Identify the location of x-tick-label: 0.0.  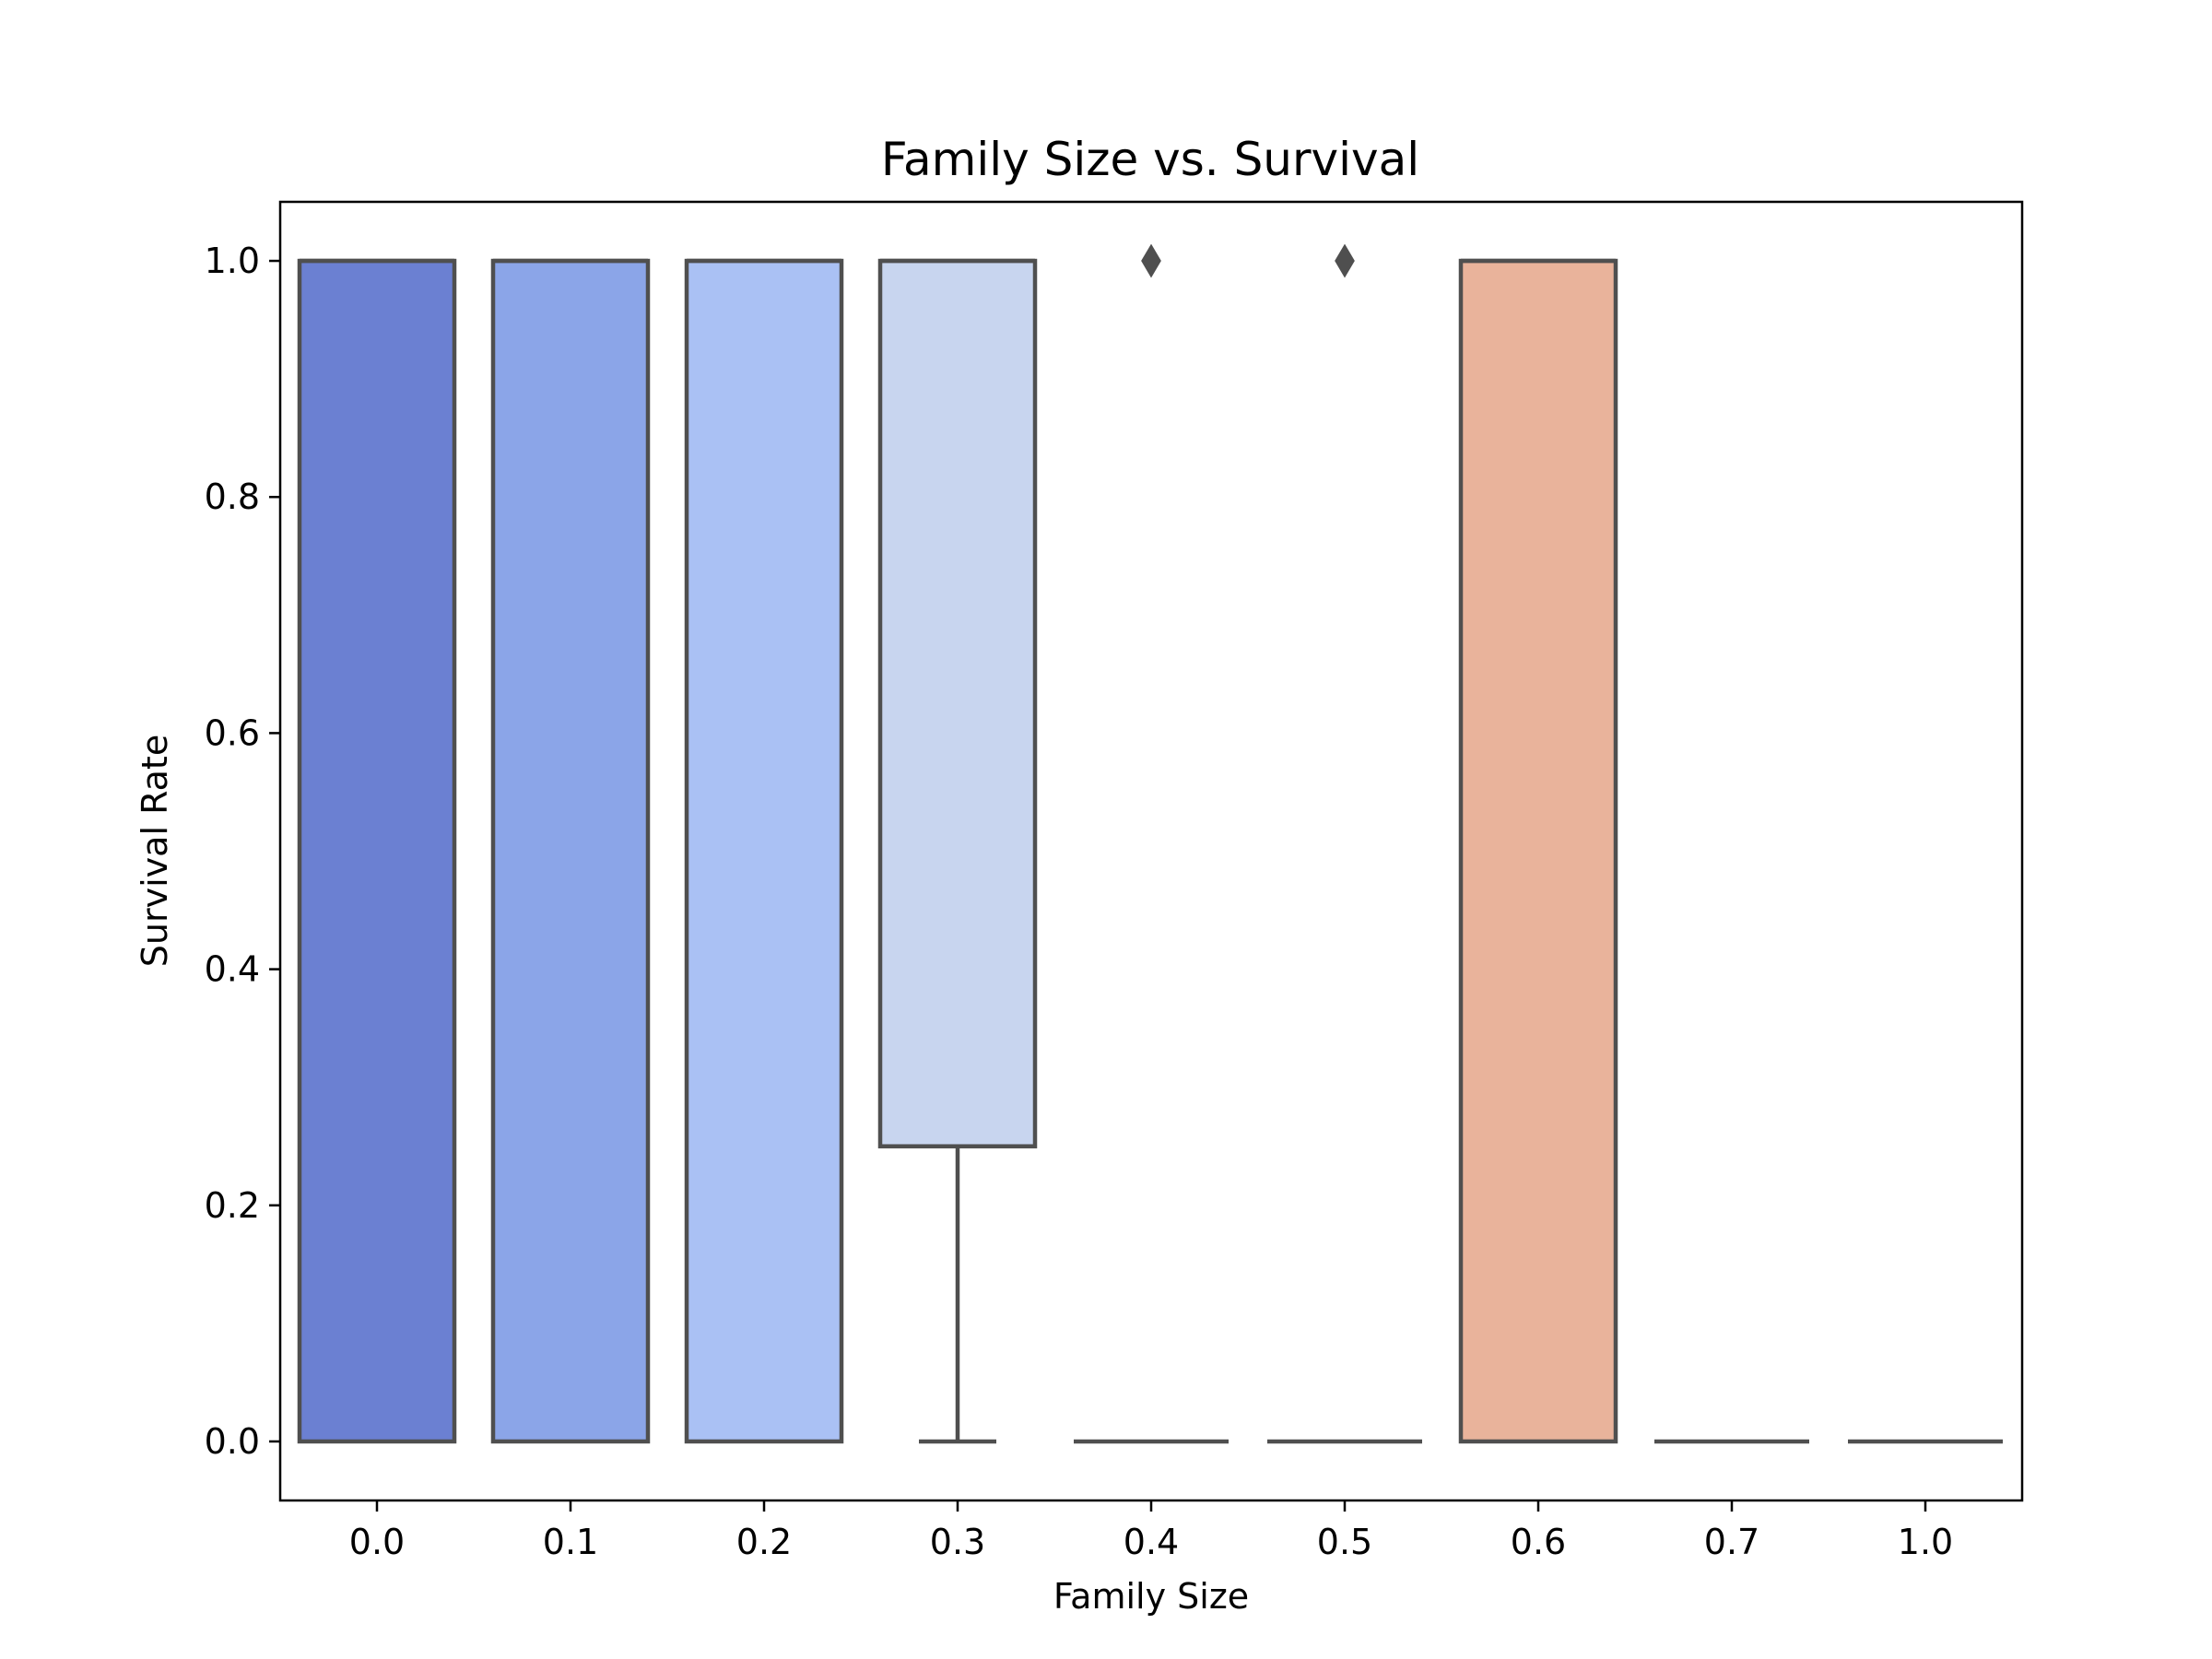
(377, 1542).